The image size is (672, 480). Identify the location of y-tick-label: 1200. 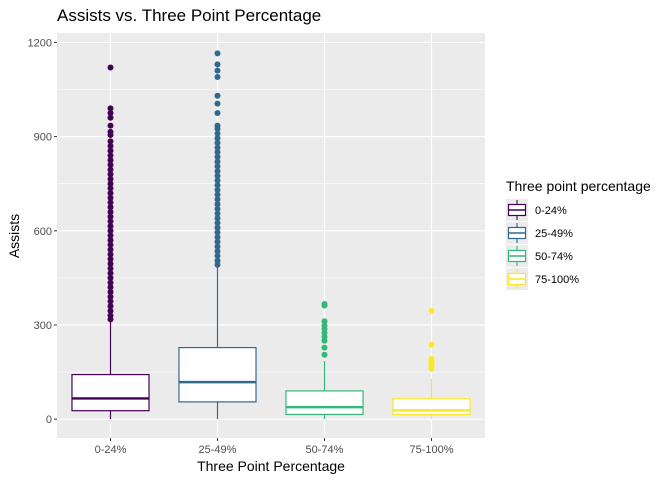
(40, 43).